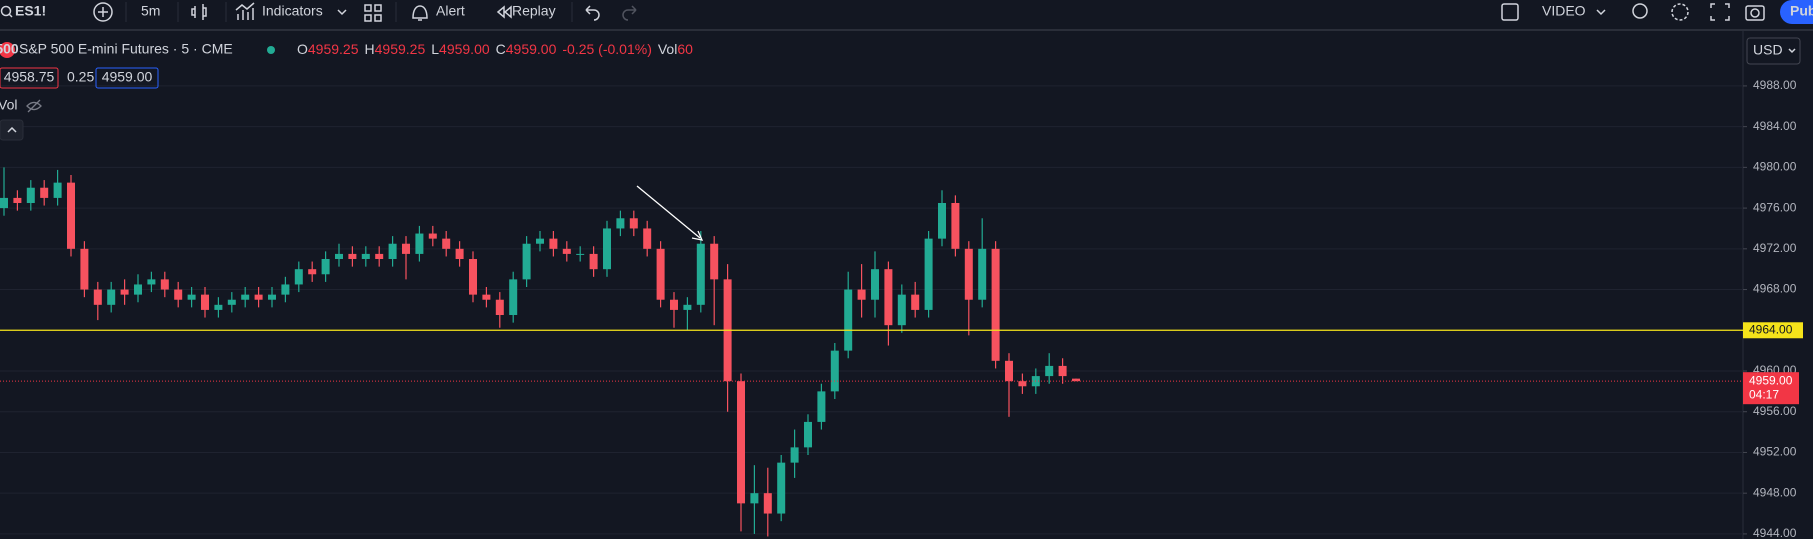 The height and width of the screenshot is (539, 1813). Describe the element at coordinates (271, 50) in the screenshot. I see `market-status` at that location.